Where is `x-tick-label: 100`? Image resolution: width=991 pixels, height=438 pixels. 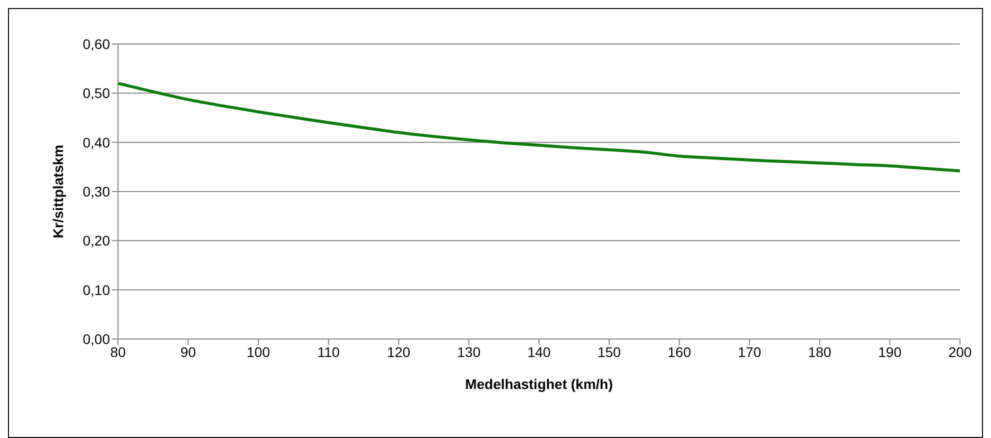 x-tick-label: 100 is located at coordinates (258, 352).